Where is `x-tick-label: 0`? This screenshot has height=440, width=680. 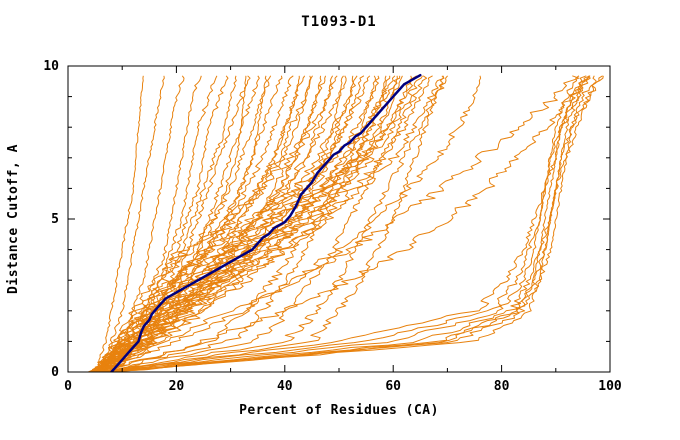
x-tick-label: 0 is located at coordinates (68, 386).